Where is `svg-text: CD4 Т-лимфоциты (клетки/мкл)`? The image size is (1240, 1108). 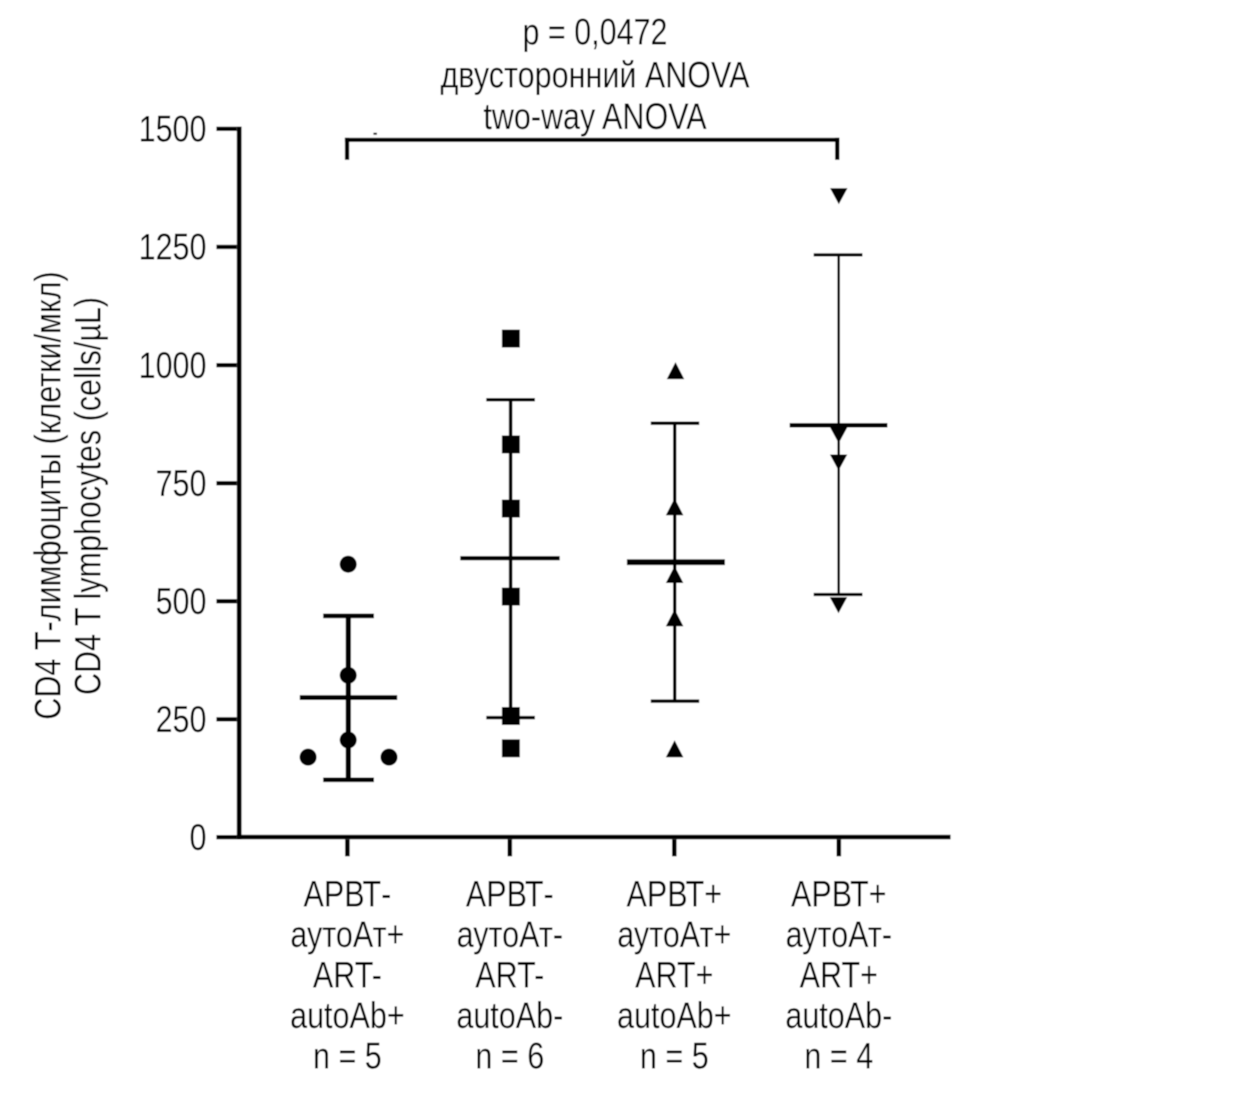
svg-text: CD4 Т-лимфоциты (клетки/мкл) is located at coordinates (48, 495).